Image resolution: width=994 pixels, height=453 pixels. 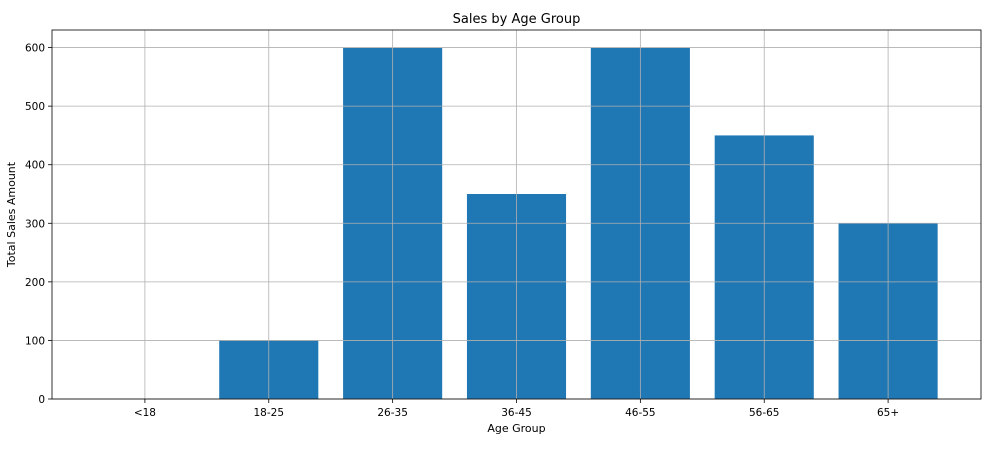 I want to click on y-tick-label: 600, so click(x=35, y=49).